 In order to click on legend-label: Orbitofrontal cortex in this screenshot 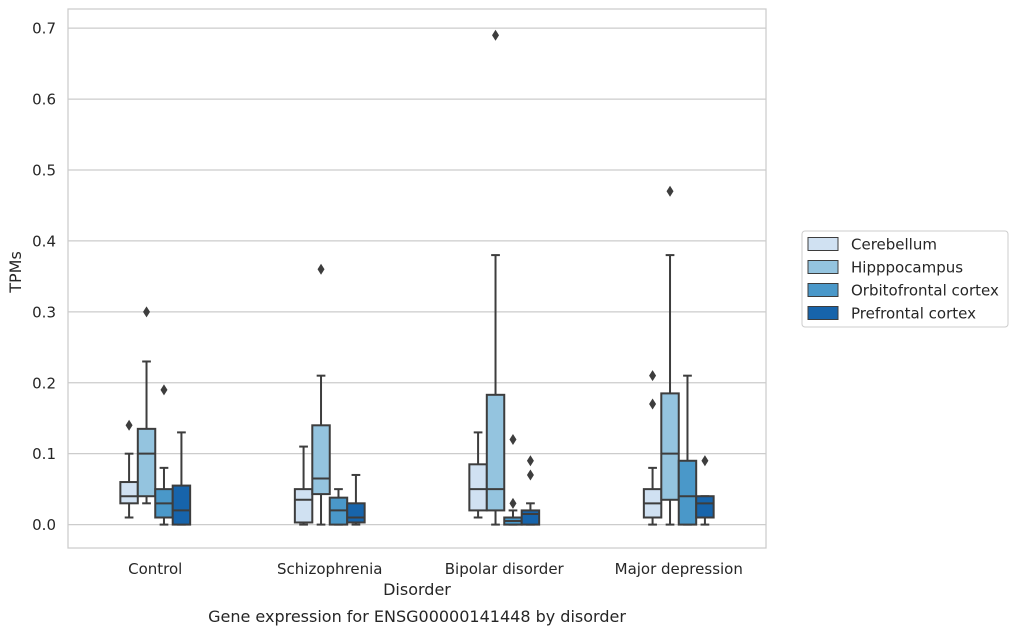, I will do `click(925, 291)`.